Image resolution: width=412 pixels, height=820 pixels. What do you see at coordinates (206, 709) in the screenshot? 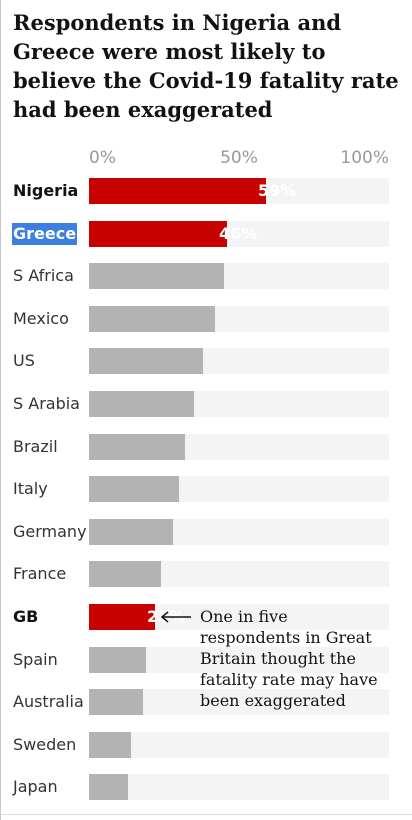
I see `bar-row: Australia` at bounding box center [206, 709].